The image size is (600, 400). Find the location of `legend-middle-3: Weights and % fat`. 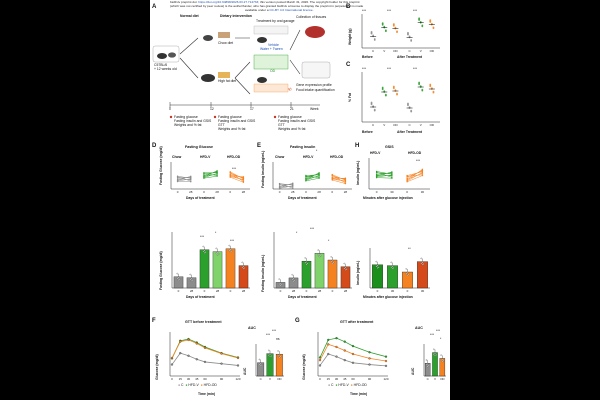

legend-middle-3: Weights and % fat is located at coordinates (232, 129).